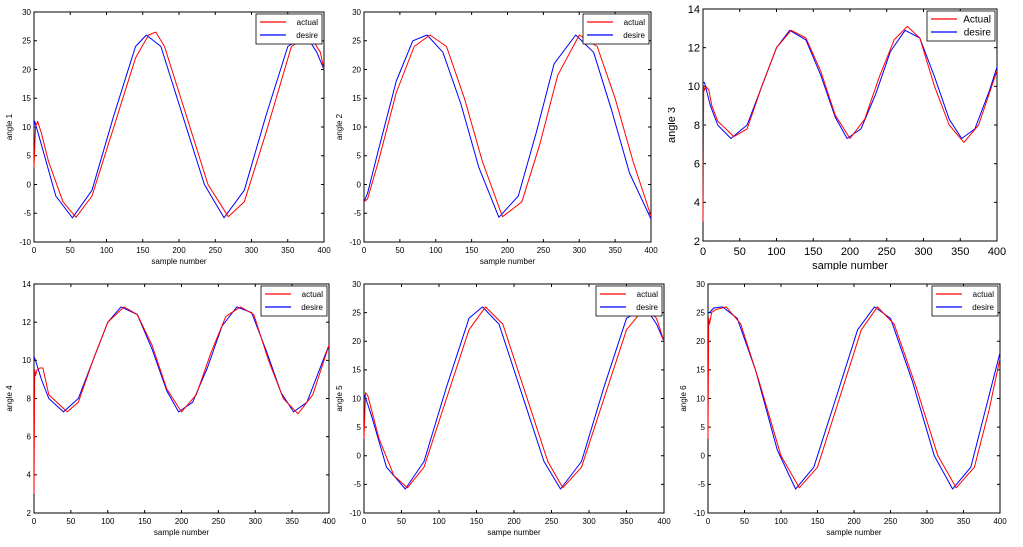 The image size is (1023, 547). What do you see at coordinates (359, 156) in the screenshot?
I see `y-tick-label: 5` at bounding box center [359, 156].